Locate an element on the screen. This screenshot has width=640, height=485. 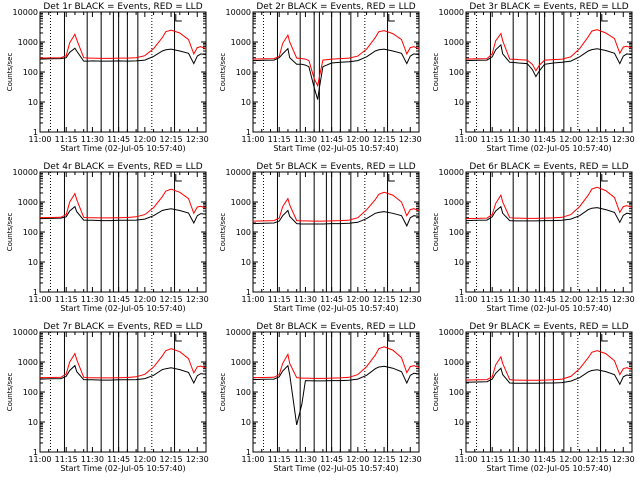
panel-title: Det 7r BLACK = Events, RED = LLD is located at coordinates (122, 327).